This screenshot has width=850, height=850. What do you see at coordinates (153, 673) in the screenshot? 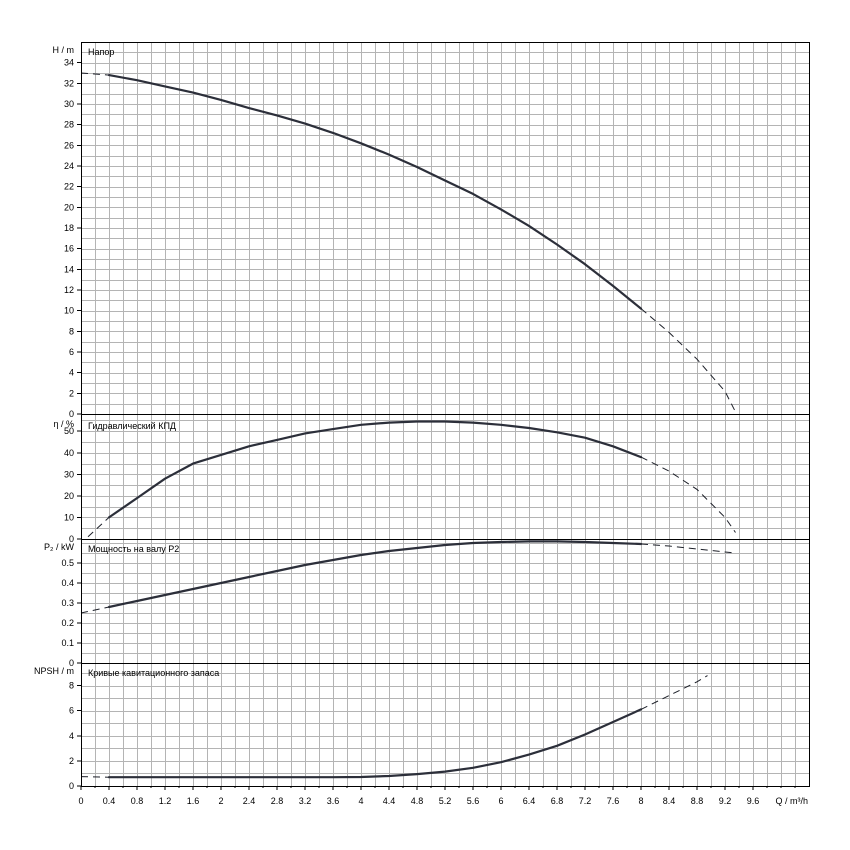
I see `npsh-panel-title: Кривые кавитационного запаса` at bounding box center [153, 673].